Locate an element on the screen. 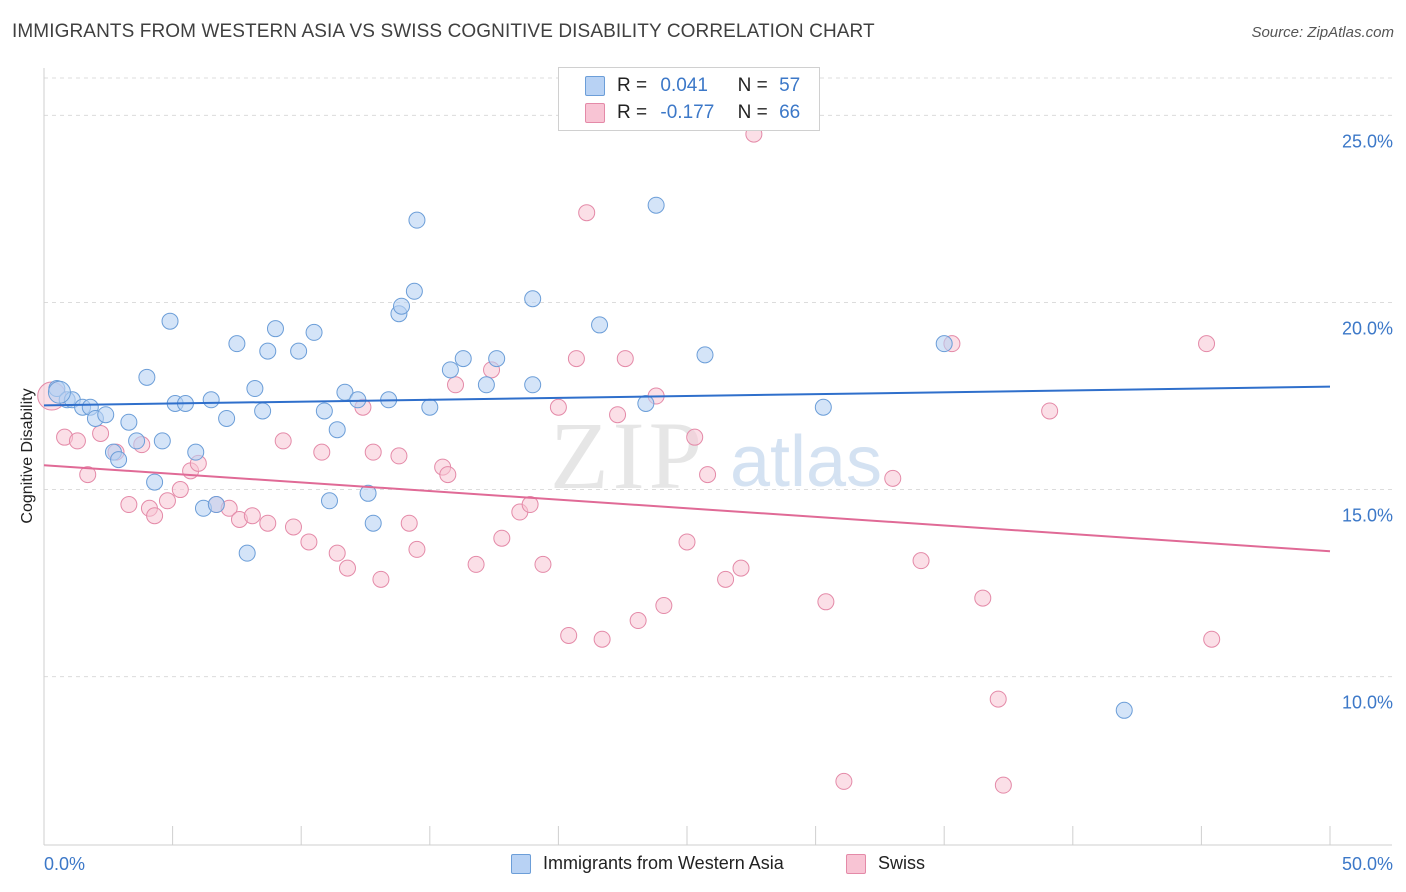 This screenshot has width=1406, height=892. y-tick-label: 25.0% is located at coordinates (1367, 141).